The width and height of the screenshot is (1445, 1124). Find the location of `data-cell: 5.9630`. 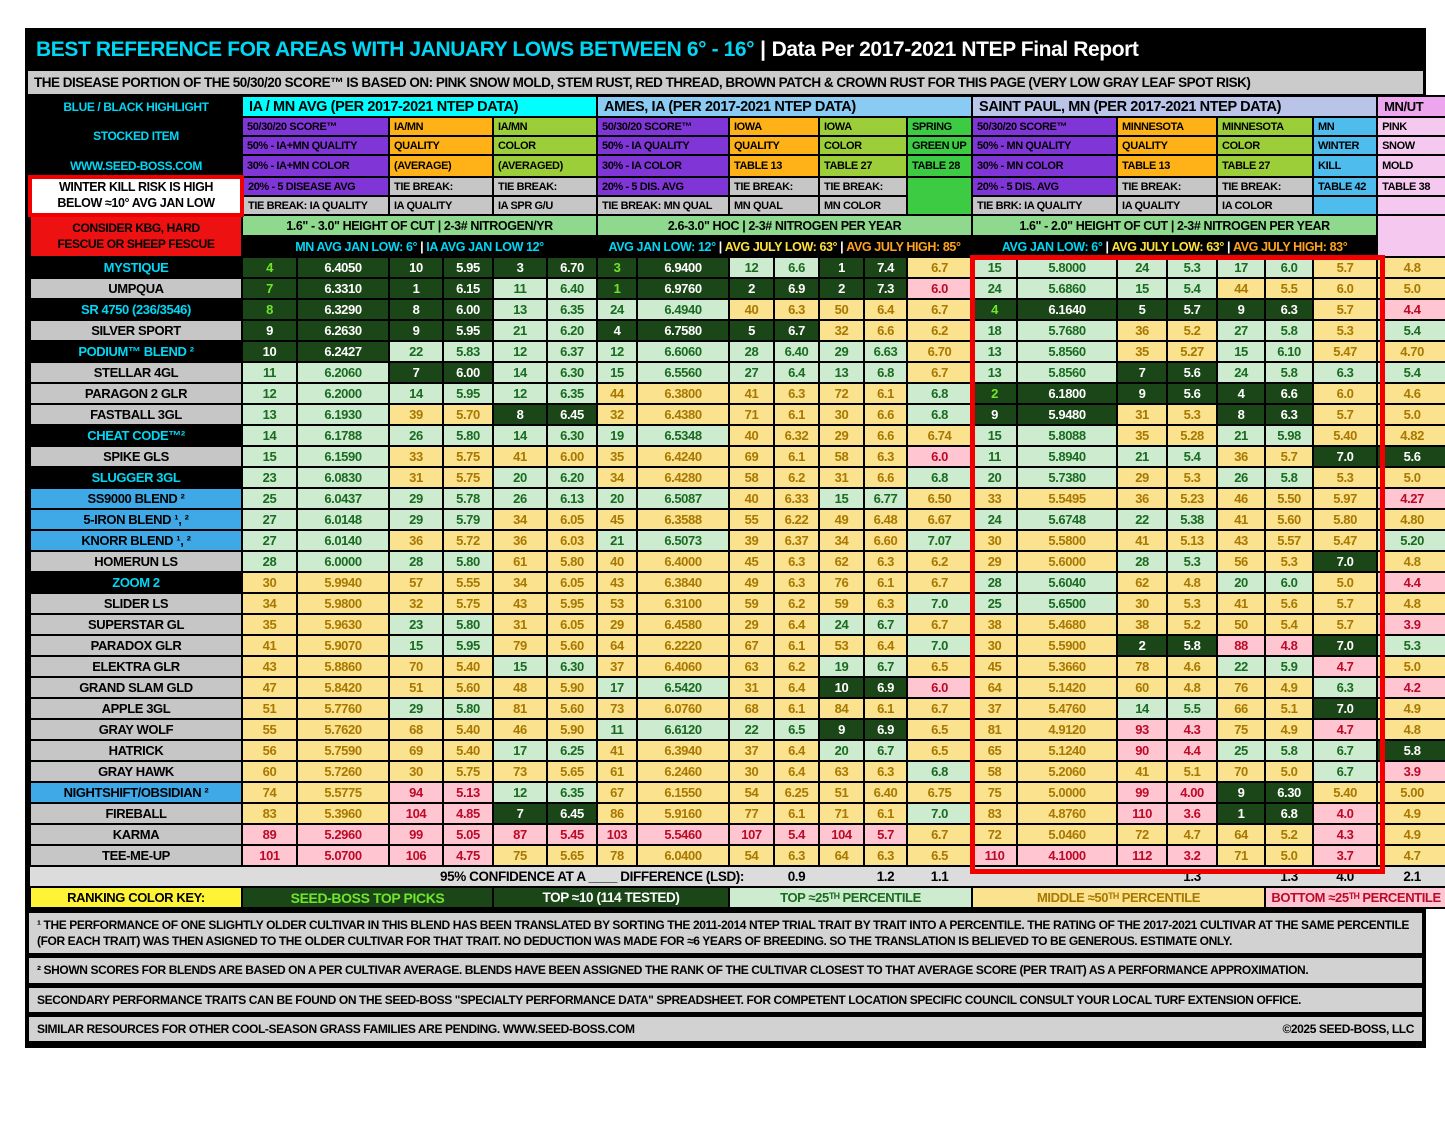

data-cell: 5.9630 is located at coordinates (343, 624).